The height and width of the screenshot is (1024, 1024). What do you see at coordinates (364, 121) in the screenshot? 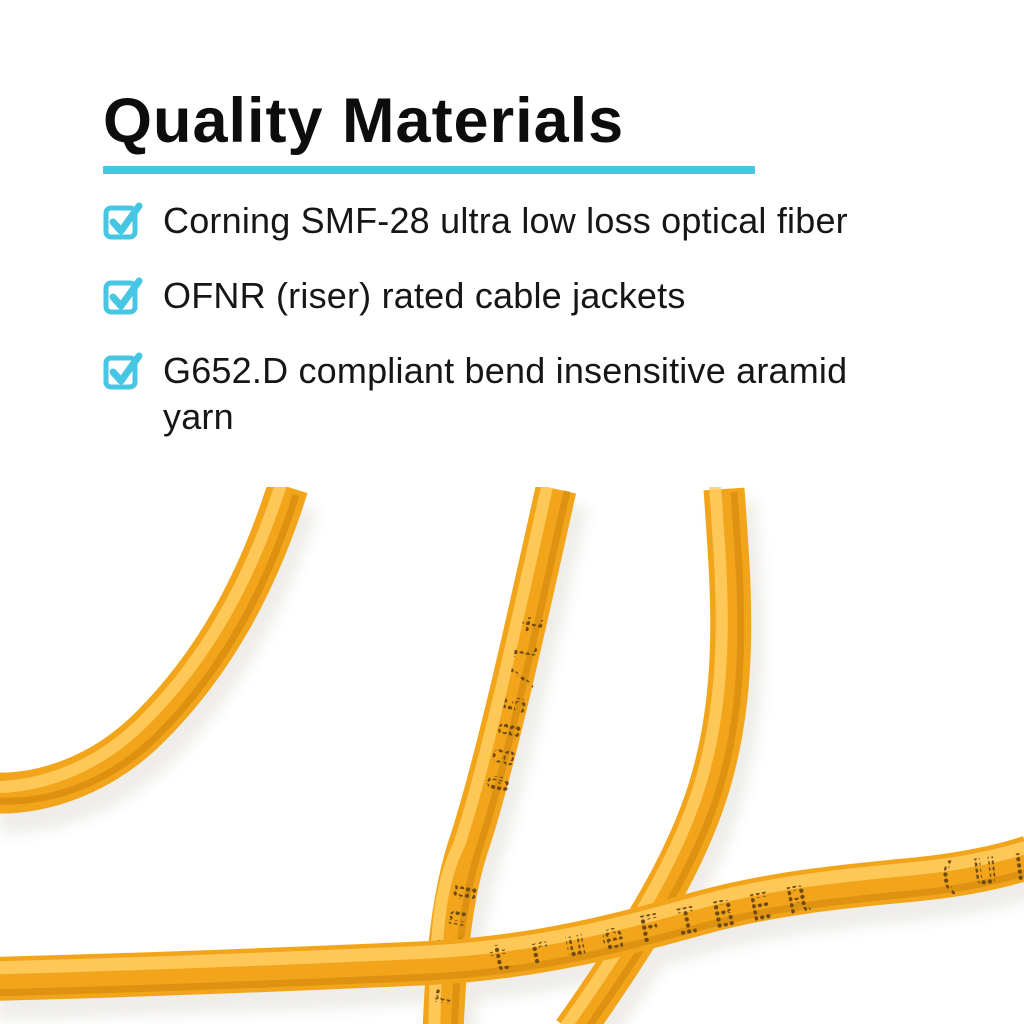
I see `page-title: Quality Materials` at bounding box center [364, 121].